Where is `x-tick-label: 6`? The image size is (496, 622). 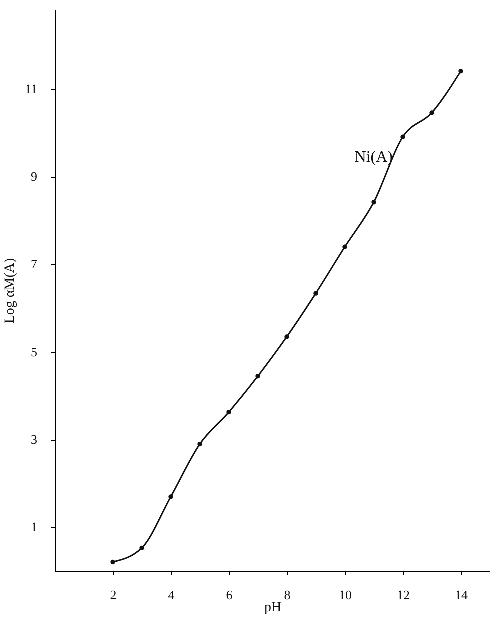 x-tick-label: 6 is located at coordinates (230, 595).